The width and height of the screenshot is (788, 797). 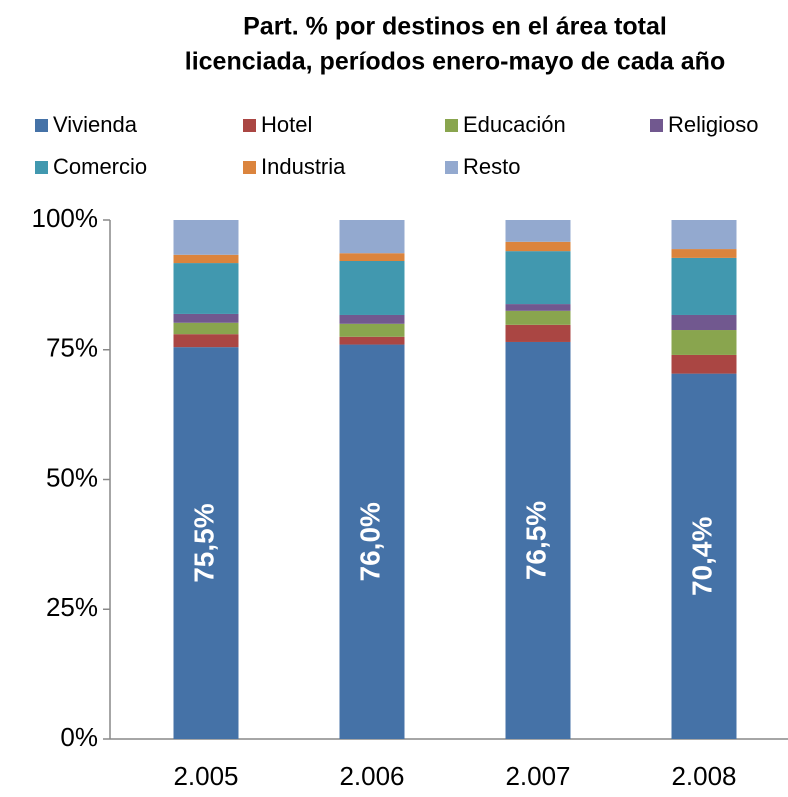 I want to click on legend-label: Resto, so click(x=491, y=166).